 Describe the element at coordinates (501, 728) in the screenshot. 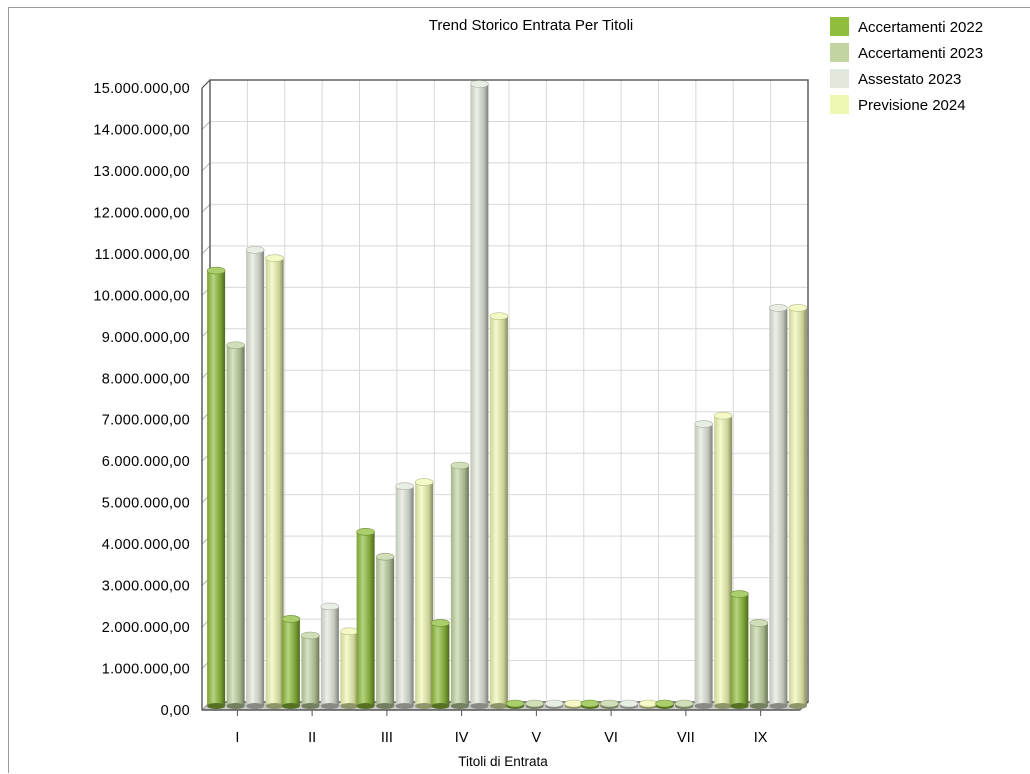

I see `x-axis-category-labels: I II III IV V VI VII IX` at that location.